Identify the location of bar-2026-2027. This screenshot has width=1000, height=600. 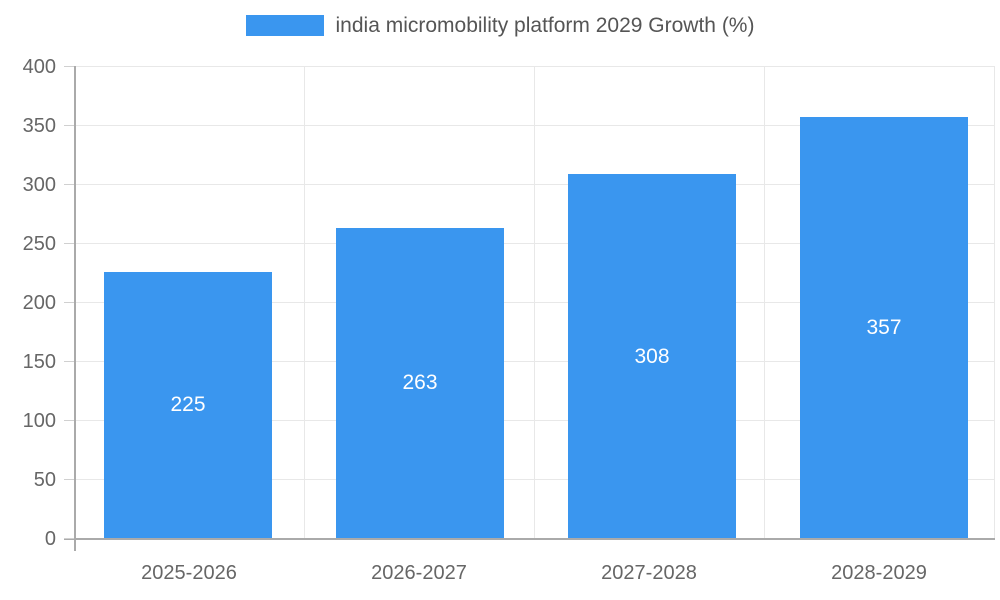
(420, 383).